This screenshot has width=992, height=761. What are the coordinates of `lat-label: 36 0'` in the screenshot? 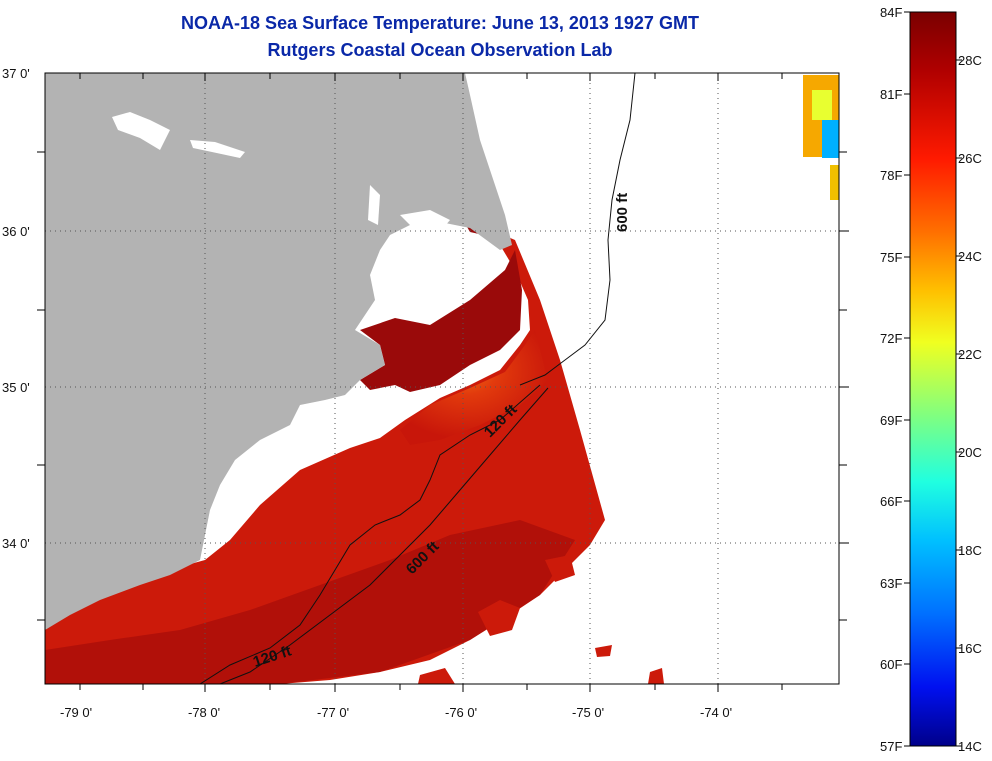 It's located at (16, 231).